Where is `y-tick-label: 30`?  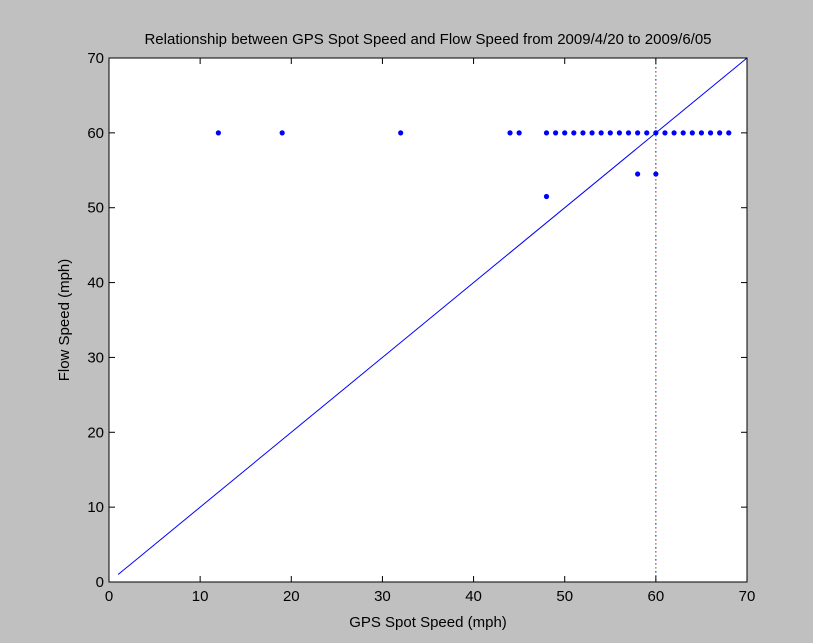 y-tick-label: 30 is located at coordinates (95, 357).